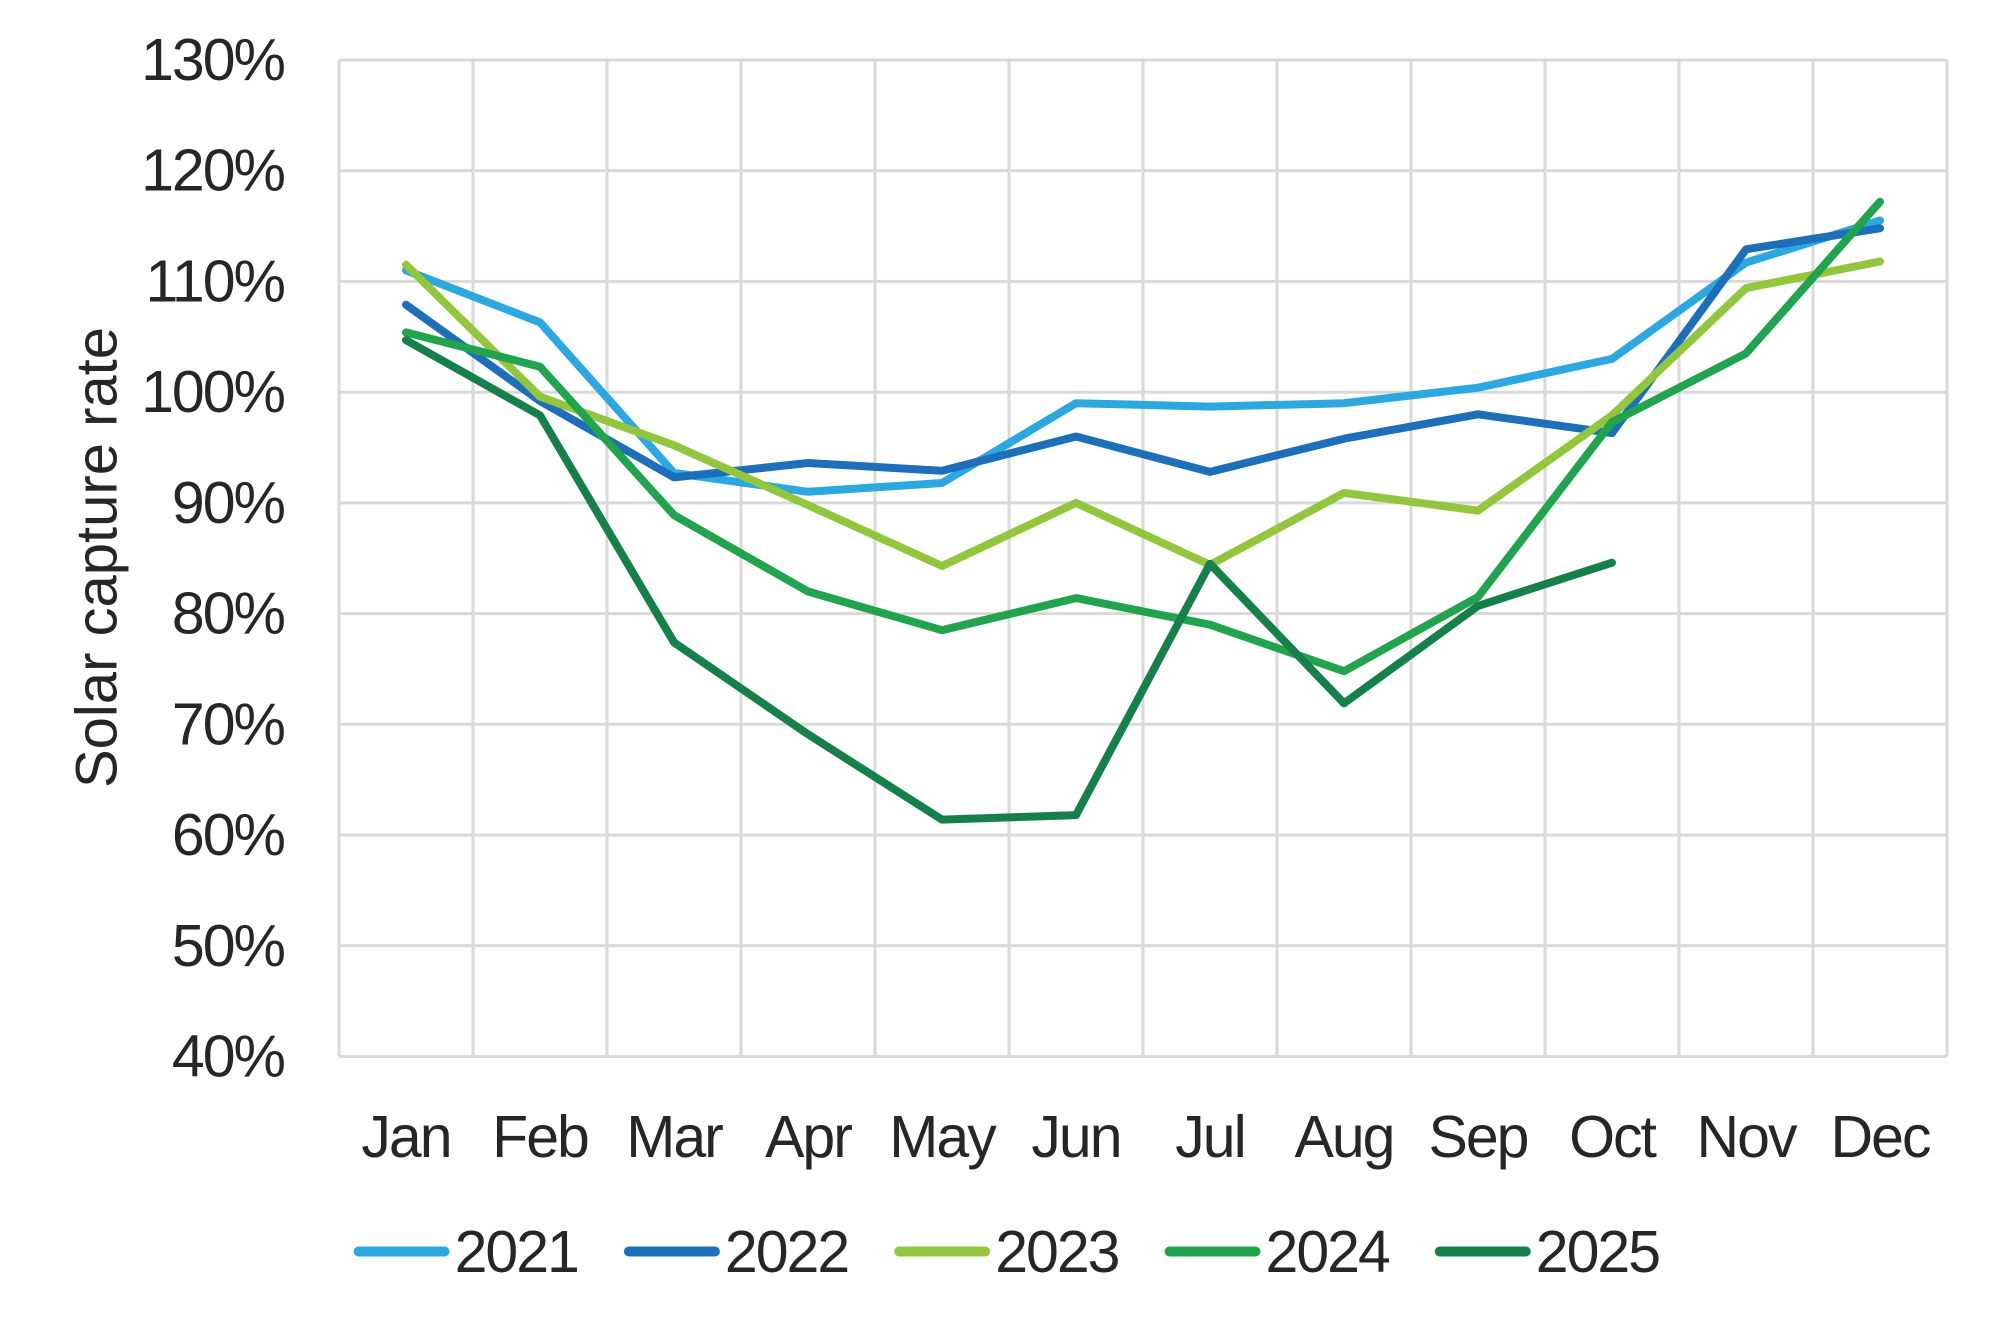 This screenshot has height=1330, width=1998. What do you see at coordinates (228, 946) in the screenshot?
I see `svg-text: 50%` at bounding box center [228, 946].